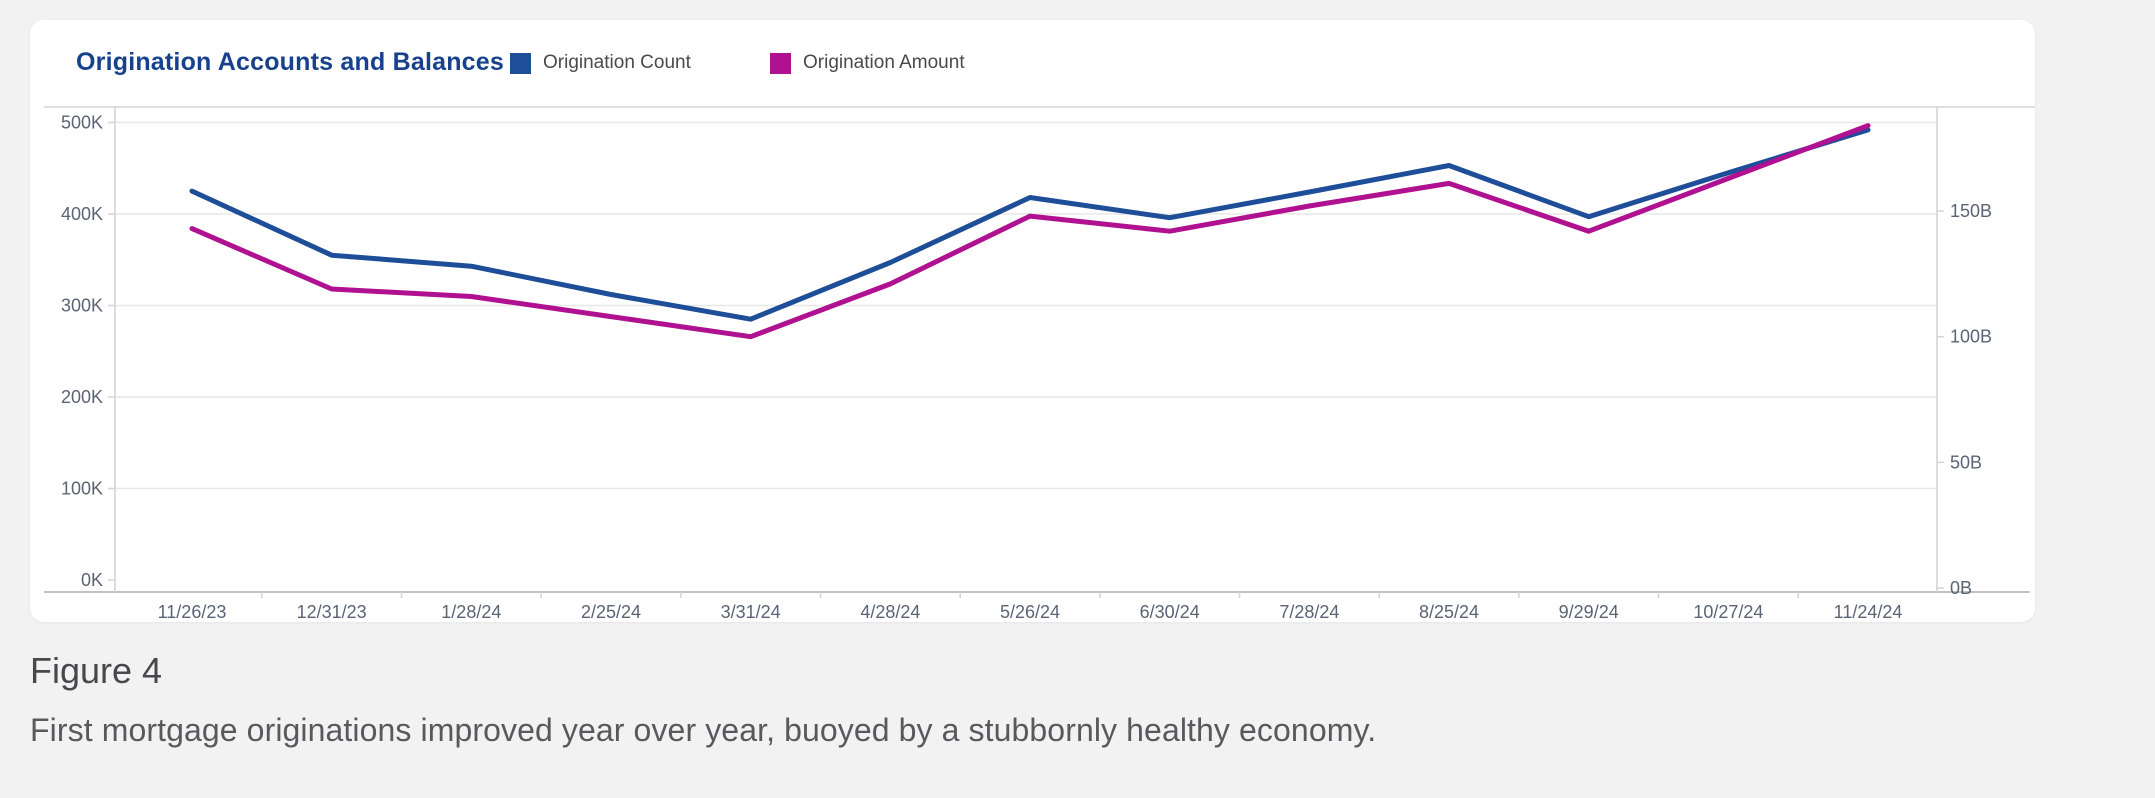  Describe the element at coordinates (884, 62) in the screenshot. I see `legend-label-amount: Origination Amount` at that location.